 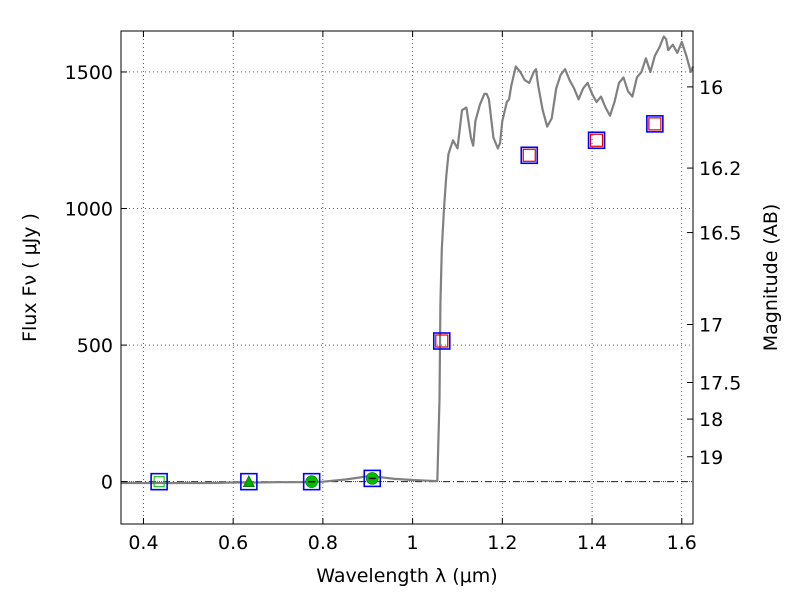 I want to click on y-tick-label: 1000, so click(x=89, y=210).